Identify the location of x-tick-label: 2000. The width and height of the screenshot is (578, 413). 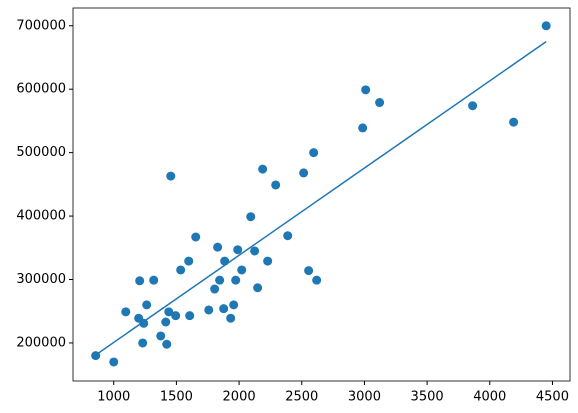
(239, 397).